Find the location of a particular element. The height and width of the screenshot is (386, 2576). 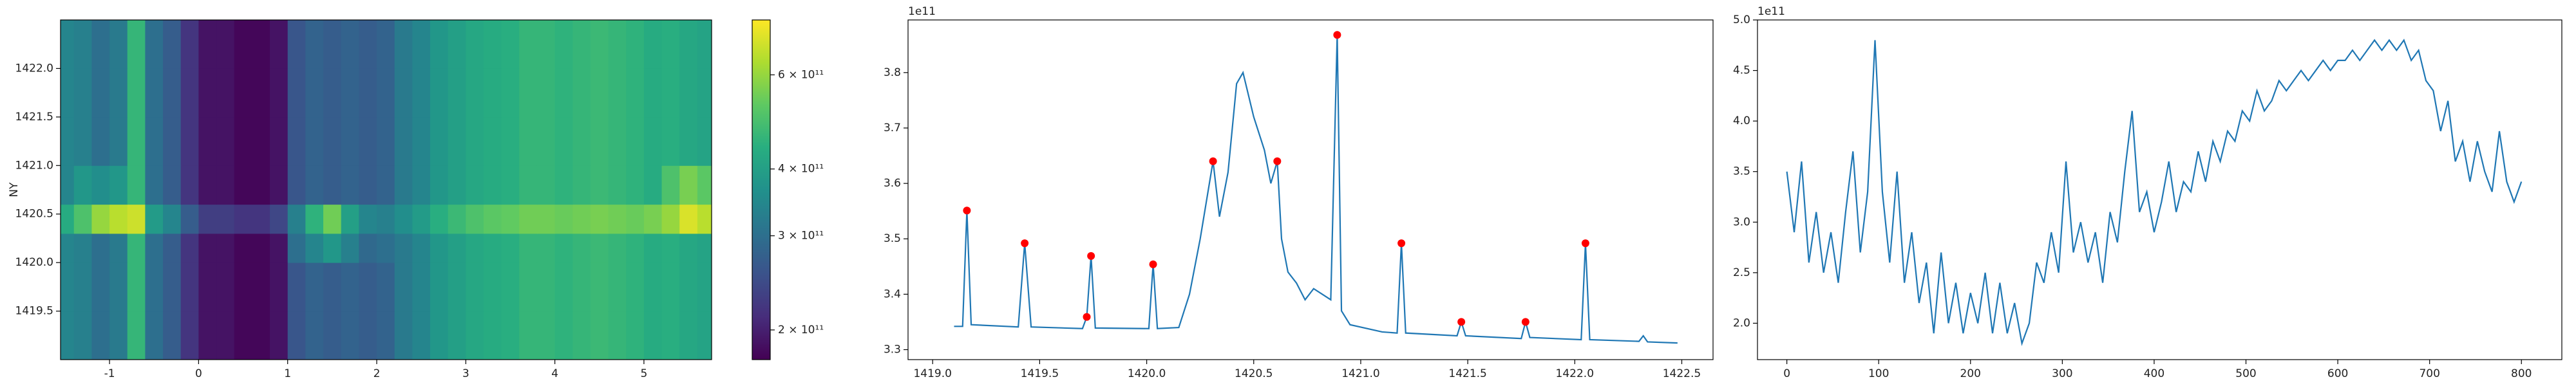

y-tick-label: 3.8 is located at coordinates (892, 72).